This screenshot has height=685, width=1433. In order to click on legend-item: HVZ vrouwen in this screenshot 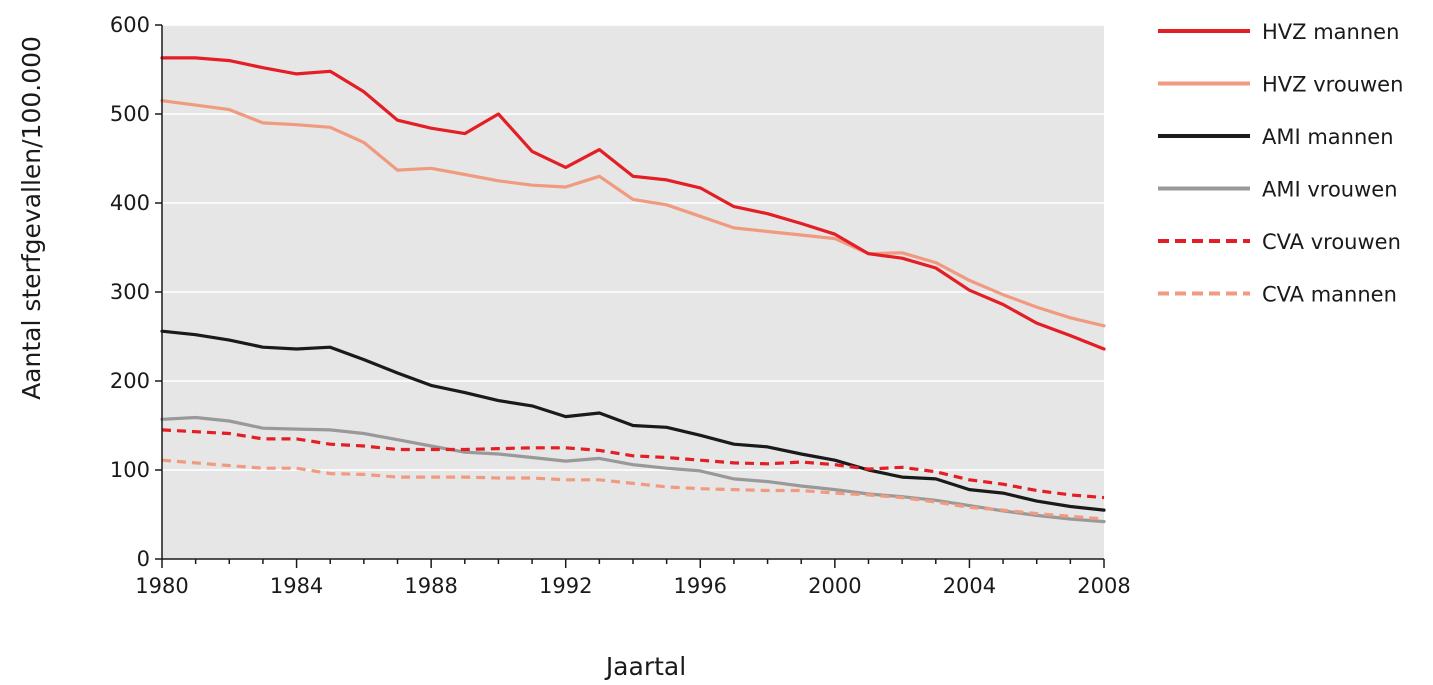, I will do `click(1280, 85)`.